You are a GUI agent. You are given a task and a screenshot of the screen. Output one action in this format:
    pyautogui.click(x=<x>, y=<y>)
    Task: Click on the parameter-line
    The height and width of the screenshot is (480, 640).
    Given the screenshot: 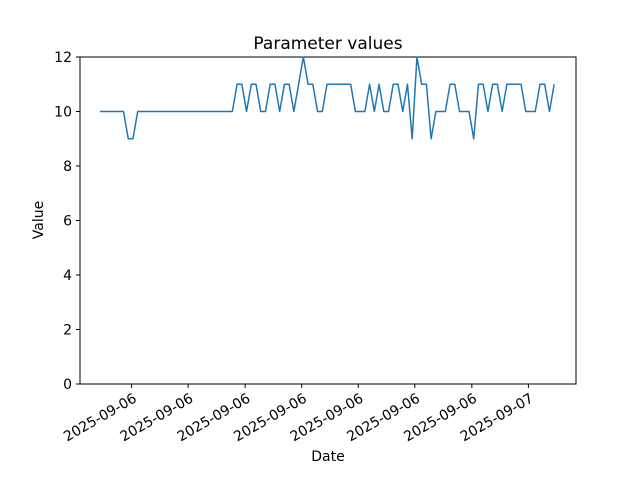 What is the action you would take?
    pyautogui.click(x=327, y=98)
    